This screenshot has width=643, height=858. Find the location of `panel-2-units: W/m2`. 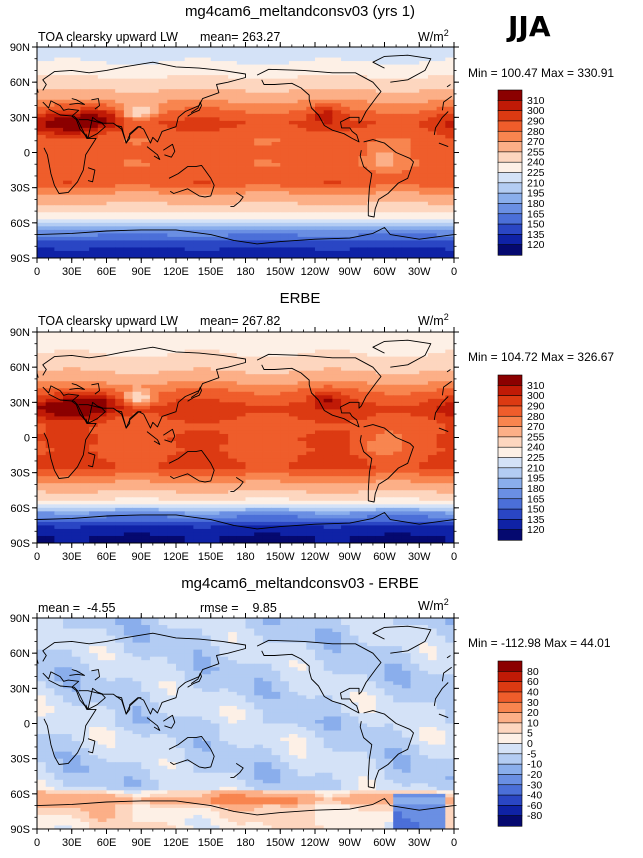

panel-2-units: W/m2 is located at coordinates (433, 320).